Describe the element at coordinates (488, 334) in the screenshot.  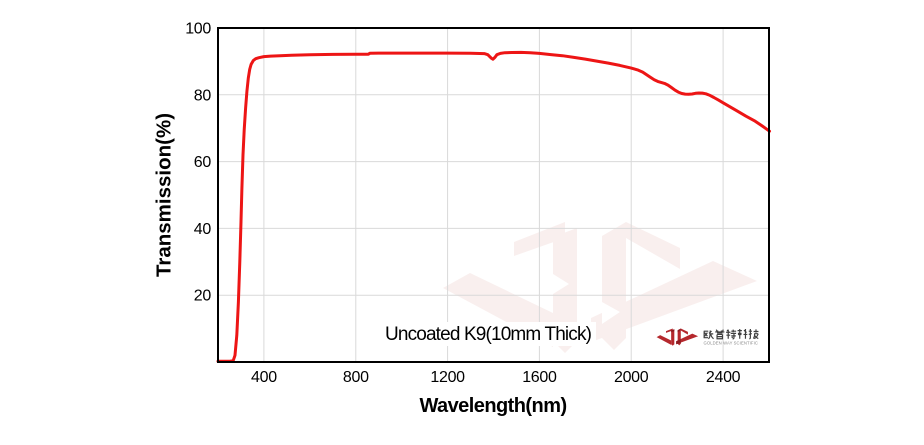
I see `svg-text: Uncoated K9(10mm Thick)` at that location.